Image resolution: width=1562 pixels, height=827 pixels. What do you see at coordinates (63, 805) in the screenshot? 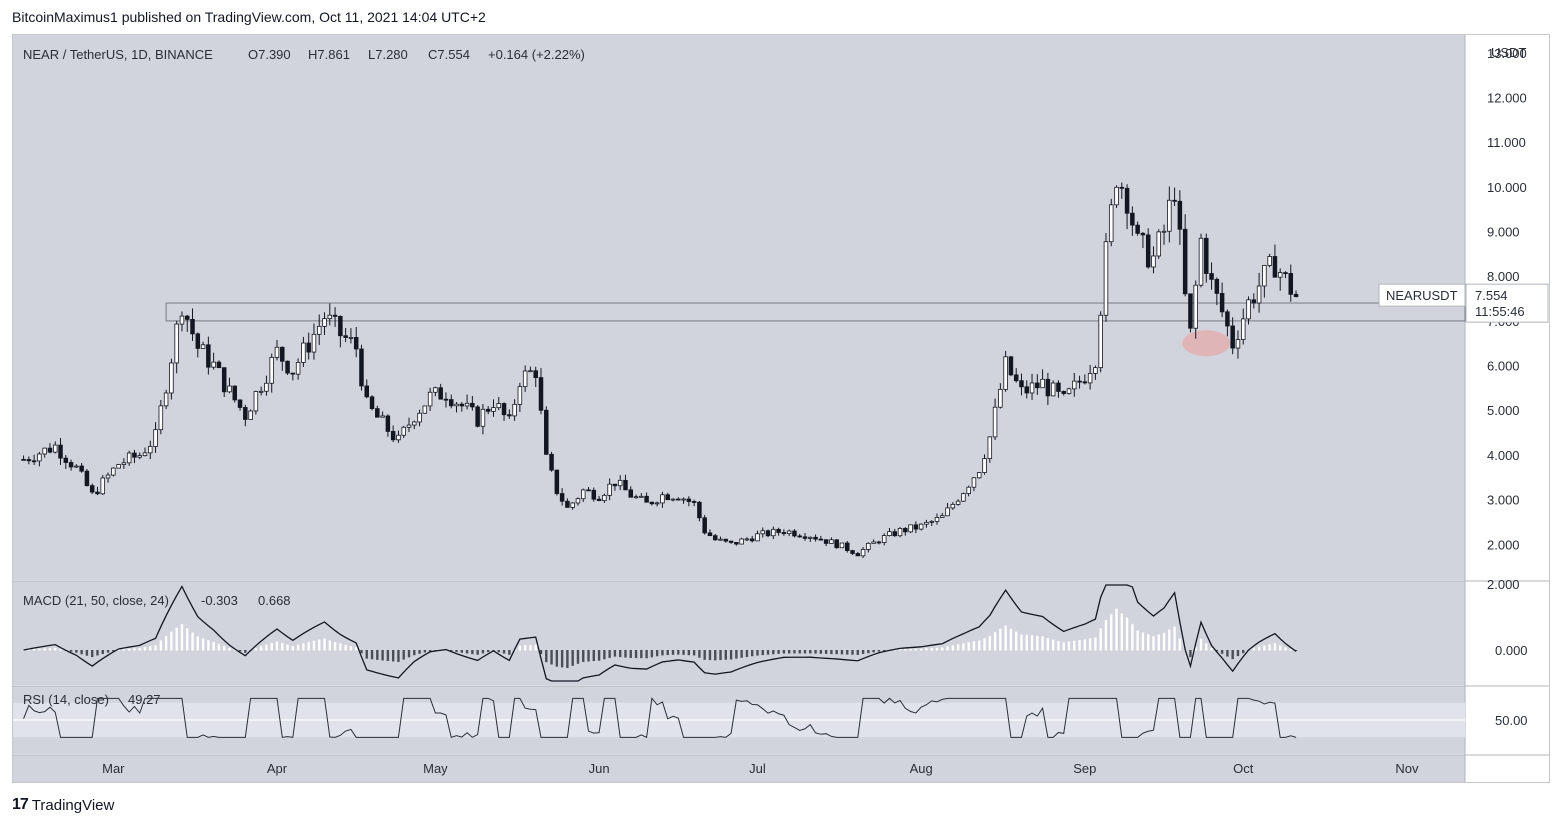
I see `tradingview-brand: 17 TradingView` at bounding box center [63, 805].